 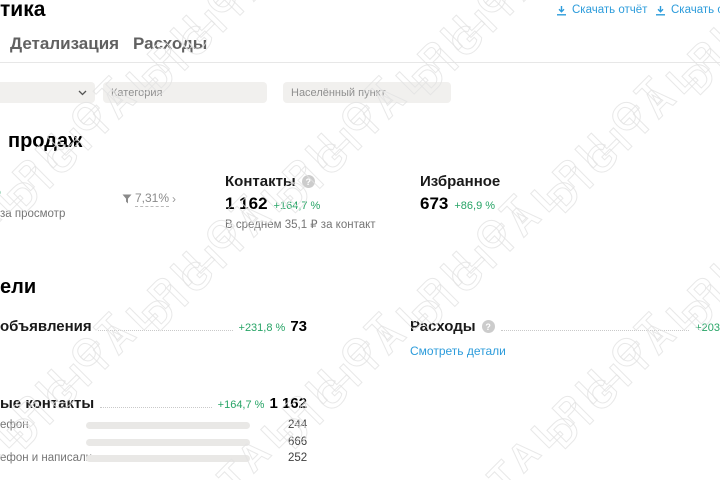 What do you see at coordinates (45, 141) in the screenshot?
I see `sales-funnel-heading: продаж` at bounding box center [45, 141].